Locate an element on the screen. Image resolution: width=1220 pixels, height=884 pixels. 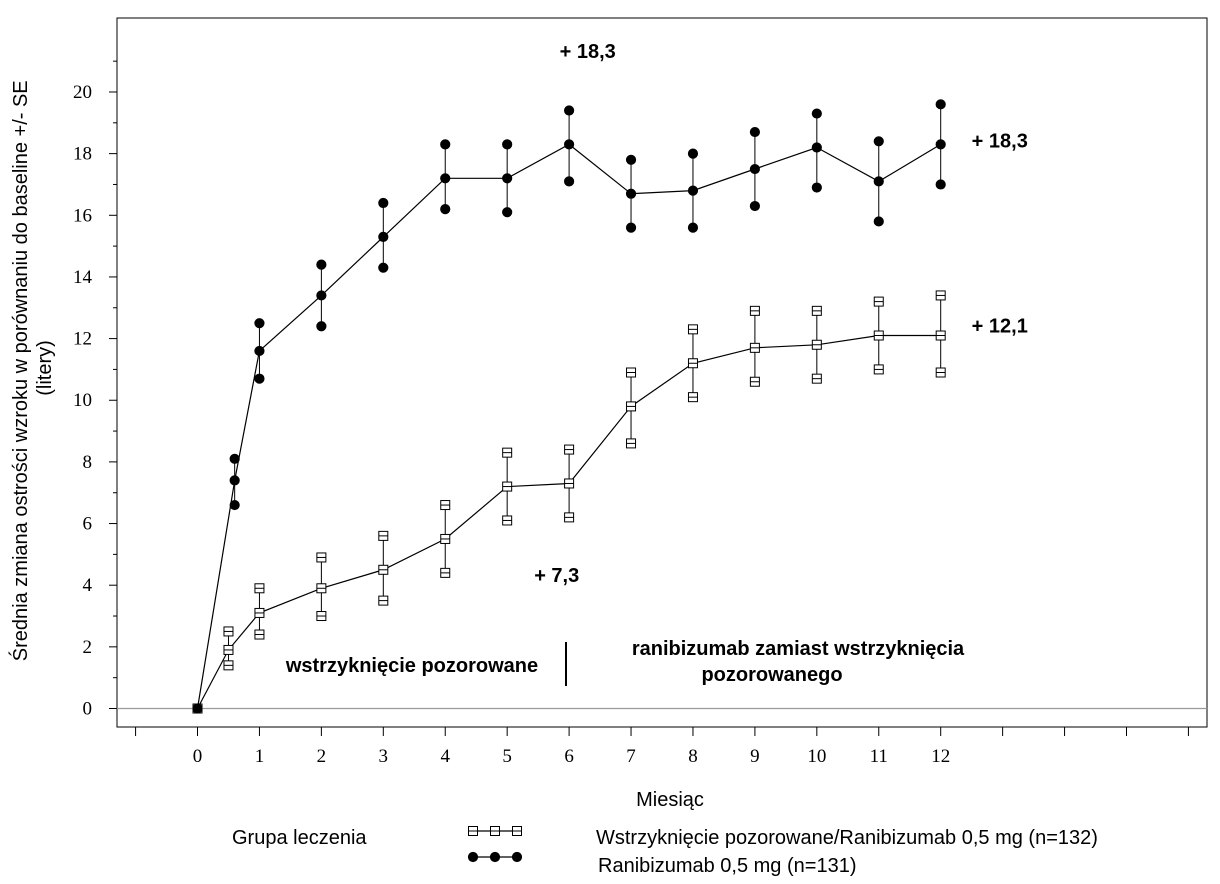
y-tick-label: 2 is located at coordinates (88, 647).